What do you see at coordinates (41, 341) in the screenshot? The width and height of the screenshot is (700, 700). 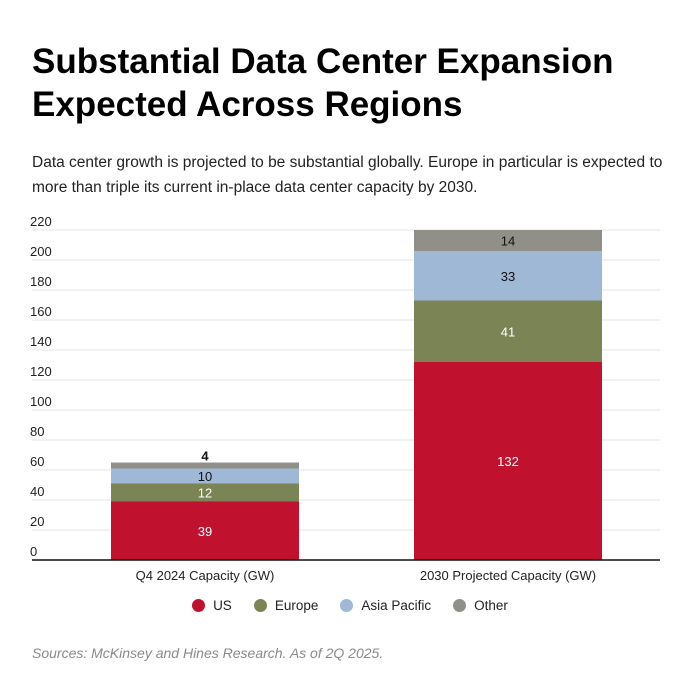 I see `y-tick-label-140: 140` at bounding box center [41, 341].